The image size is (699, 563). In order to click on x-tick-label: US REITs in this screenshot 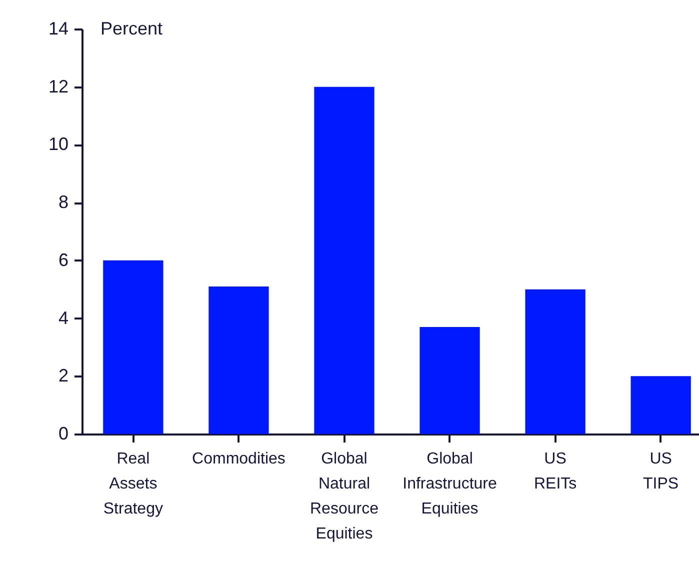, I will do `click(555, 471)`.